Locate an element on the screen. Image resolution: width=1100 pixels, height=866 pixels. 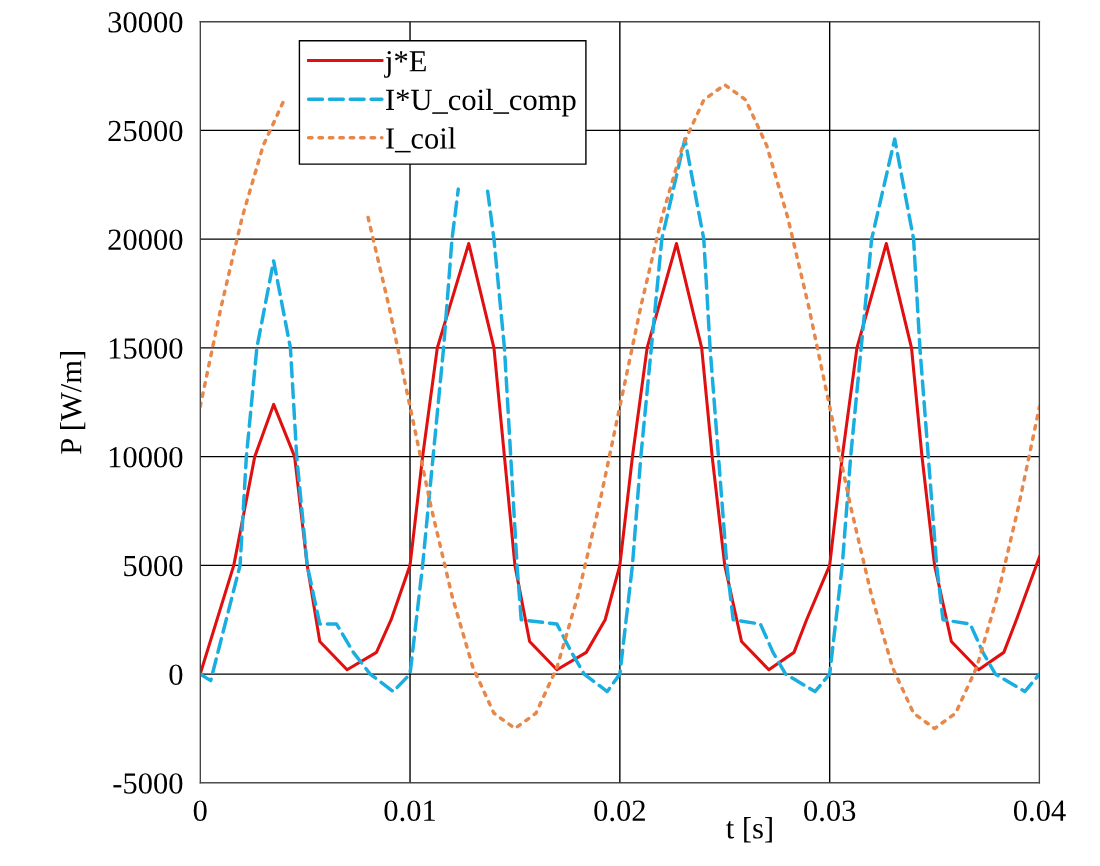
y-tick-label: 10000 is located at coordinates (146, 457).